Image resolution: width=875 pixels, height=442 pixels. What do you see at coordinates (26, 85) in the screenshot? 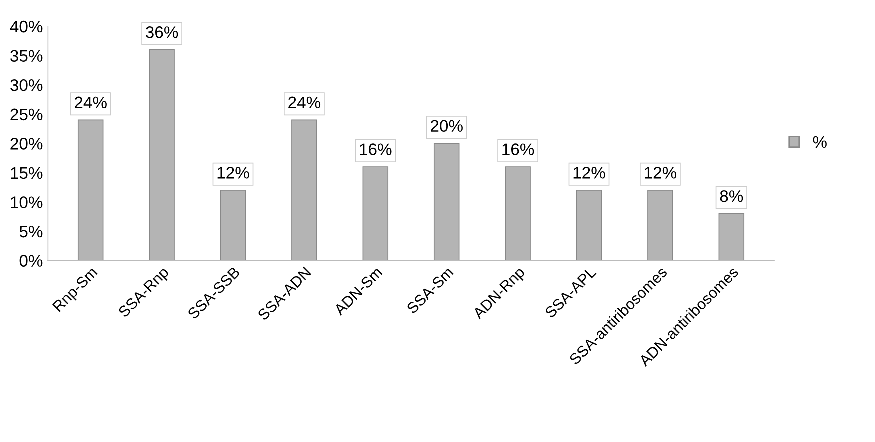
I see `y-tick-label: 30%` at bounding box center [26, 85].